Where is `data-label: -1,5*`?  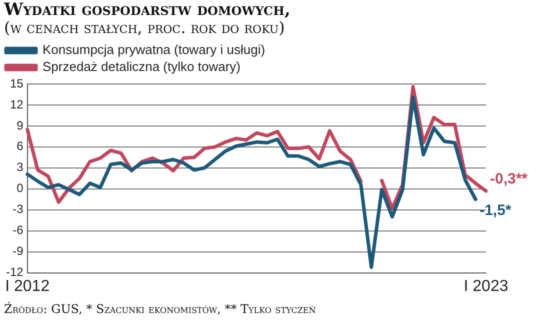 data-label: -1,5* is located at coordinates (496, 211).